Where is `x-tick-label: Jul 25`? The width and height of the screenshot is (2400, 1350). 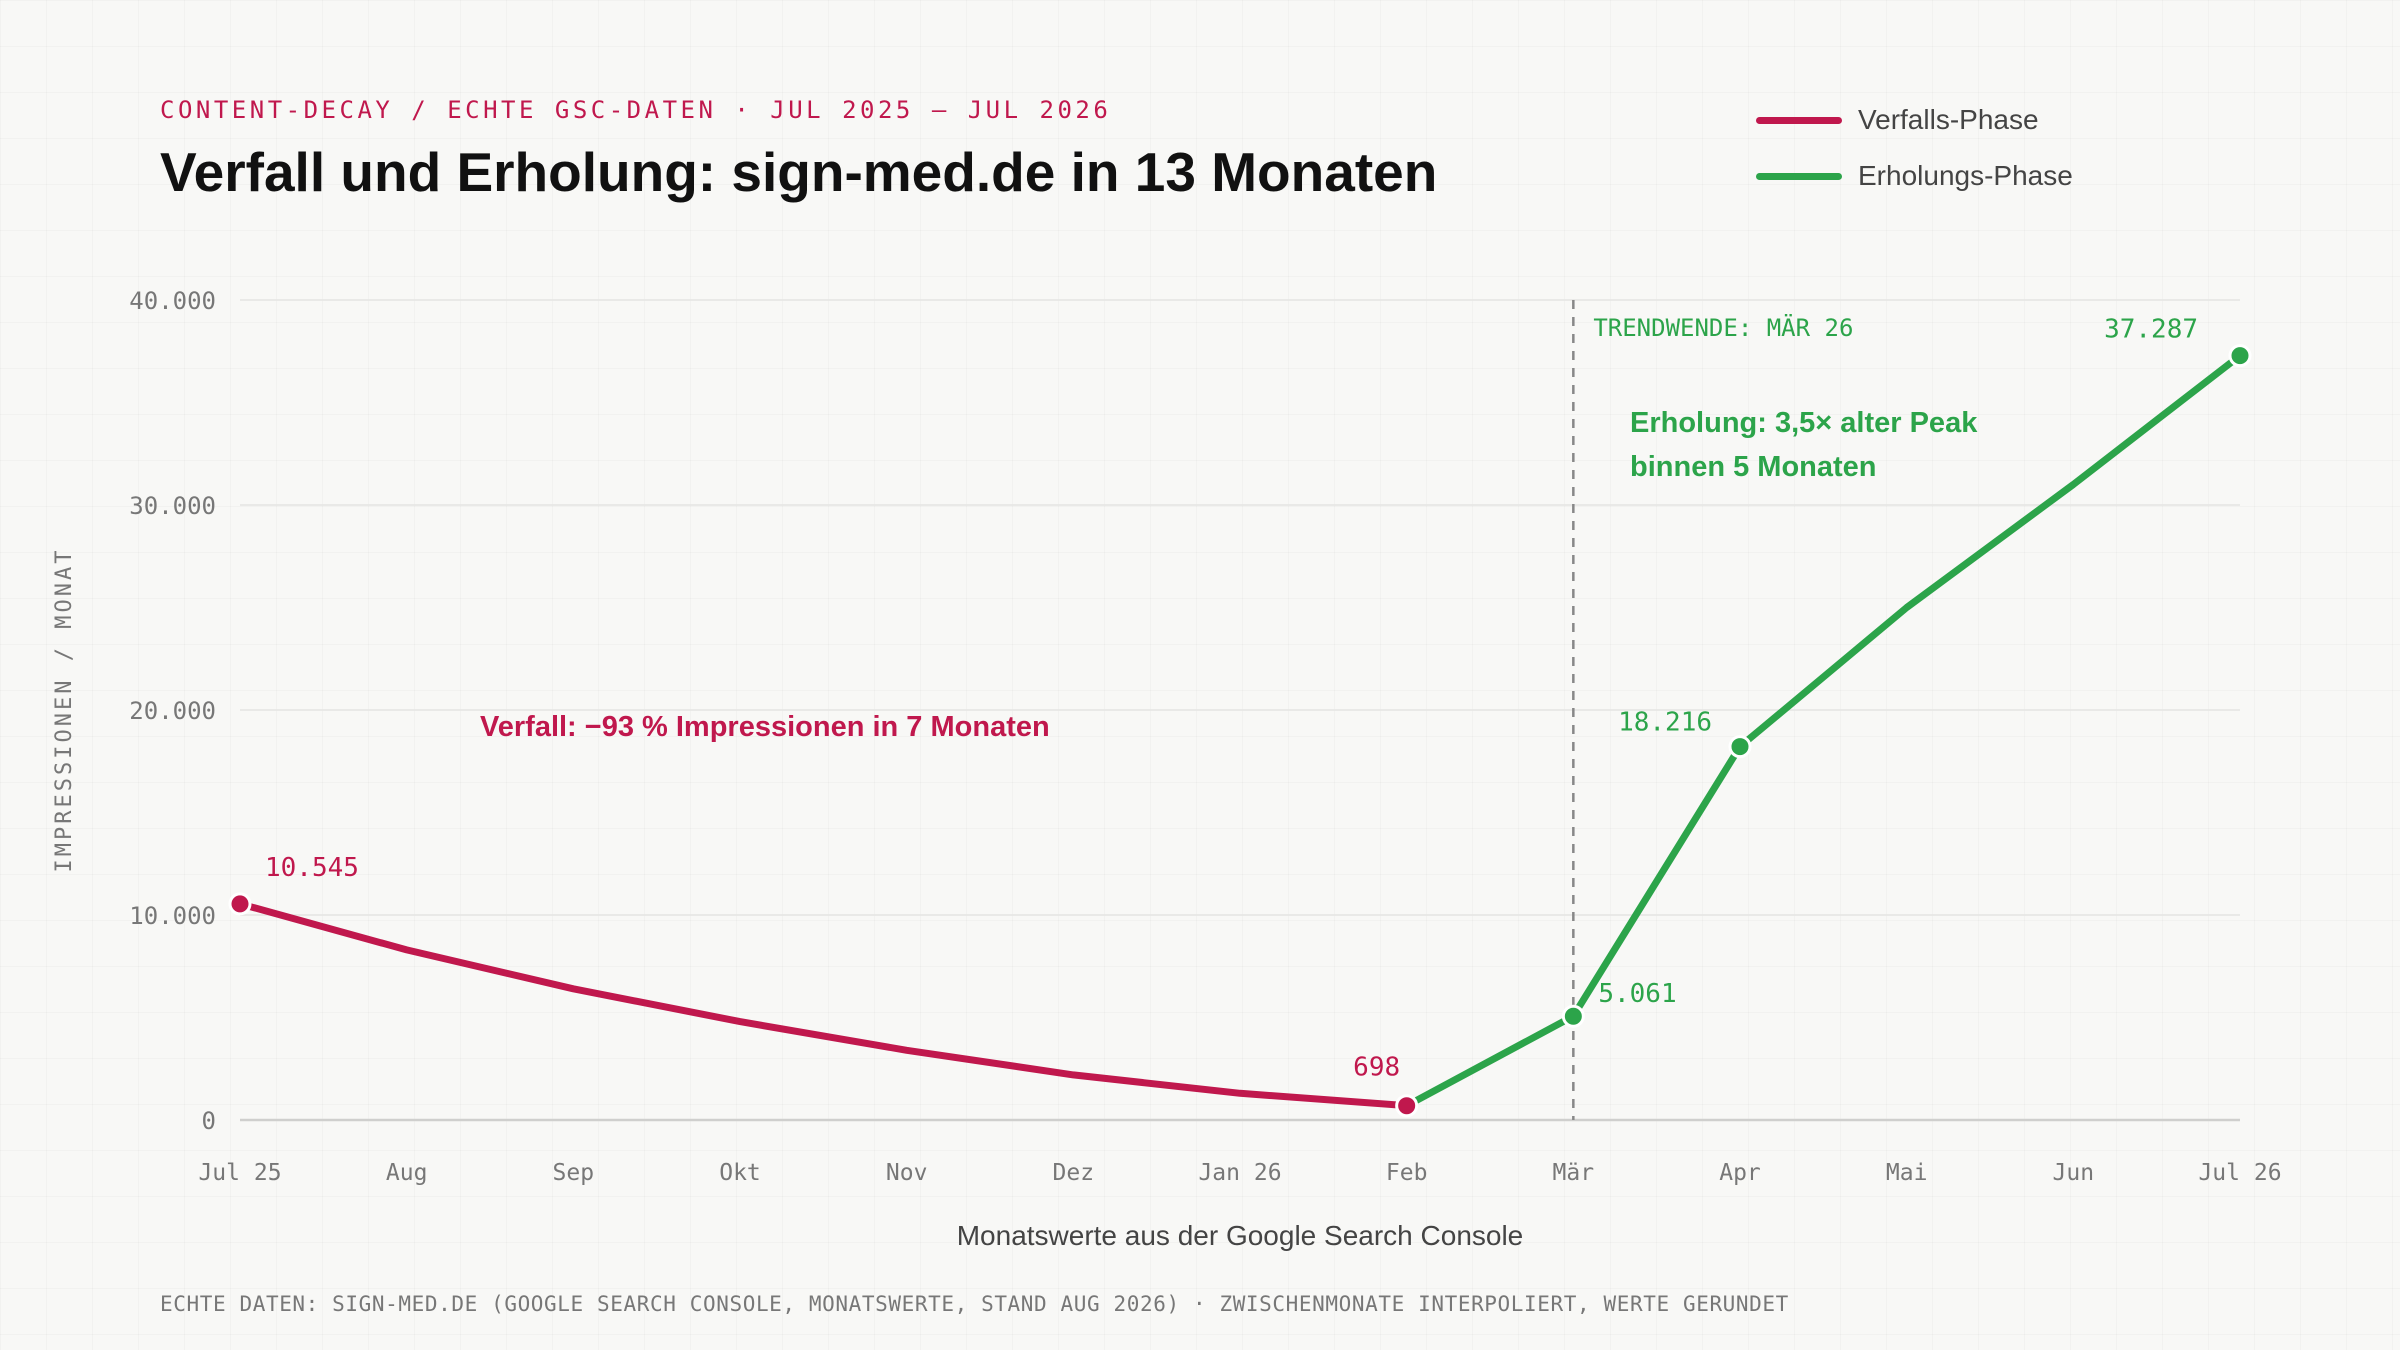 x-tick-label: Jul 25 is located at coordinates (239, 1173).